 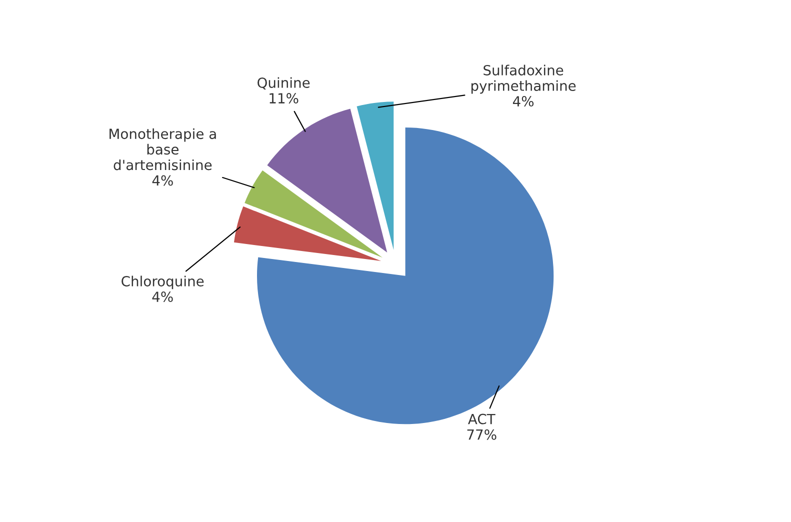 I want to click on slice-label: Quinine, so click(x=284, y=83).